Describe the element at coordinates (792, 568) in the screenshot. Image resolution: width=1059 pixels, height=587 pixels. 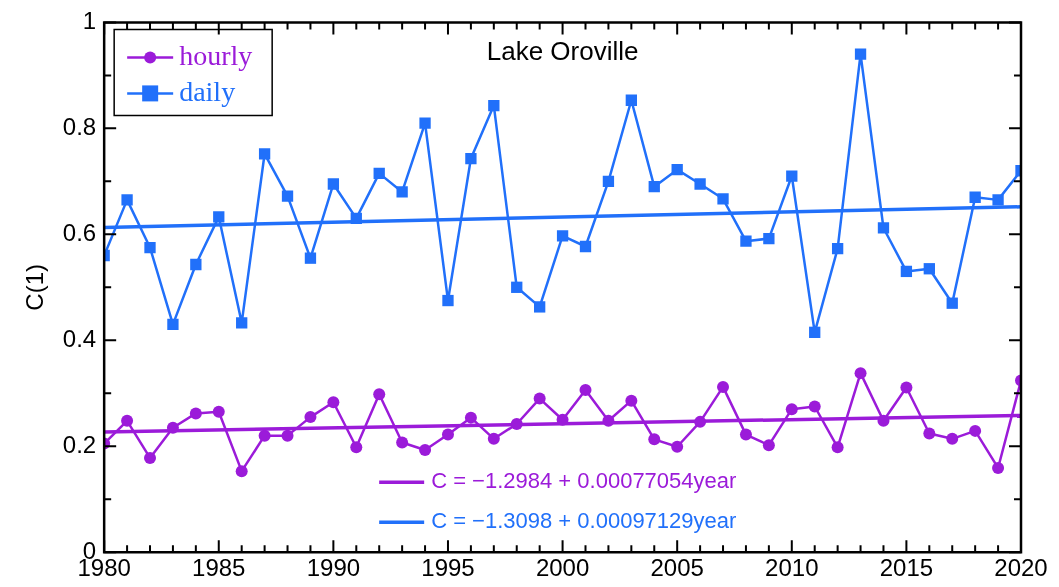
I see `x-tick-label: 2010` at that location.